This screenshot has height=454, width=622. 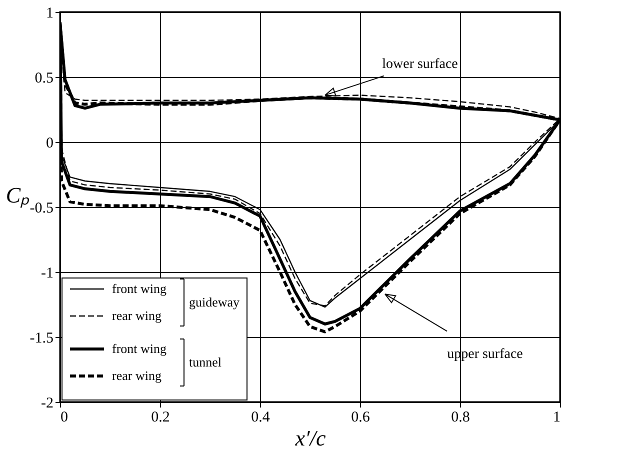 What do you see at coordinates (420, 64) in the screenshot?
I see `annotation: lower surface` at bounding box center [420, 64].